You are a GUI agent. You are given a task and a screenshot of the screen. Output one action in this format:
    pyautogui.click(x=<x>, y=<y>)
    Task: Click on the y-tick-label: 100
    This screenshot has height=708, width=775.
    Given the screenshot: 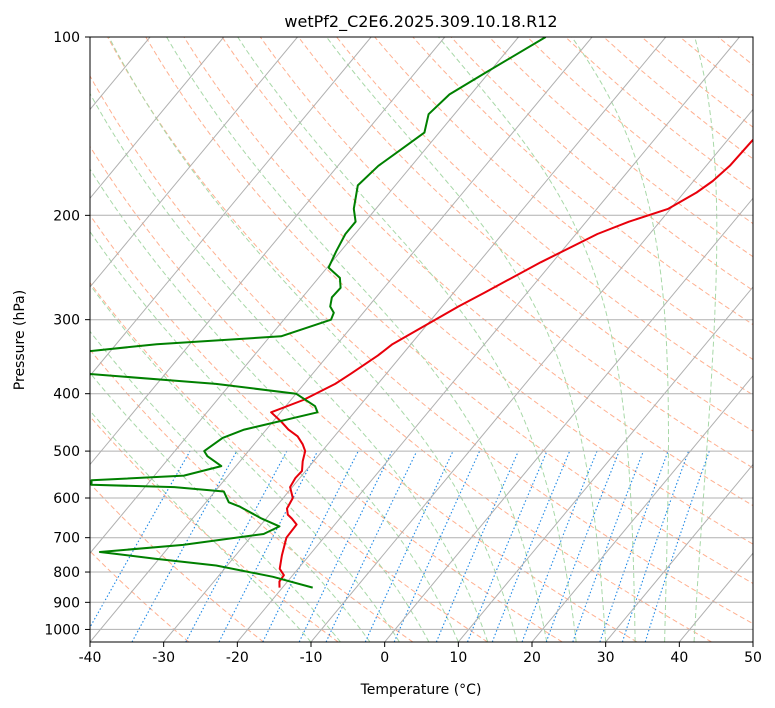 What is the action you would take?
    pyautogui.click(x=66, y=38)
    